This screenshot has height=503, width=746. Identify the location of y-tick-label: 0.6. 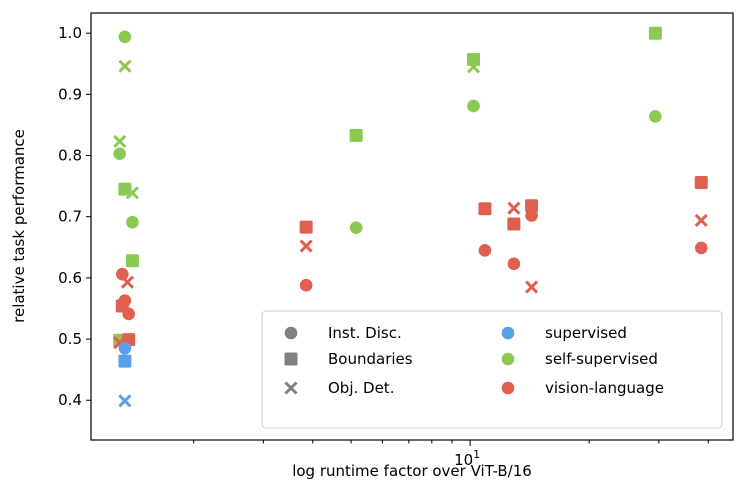
(70, 278).